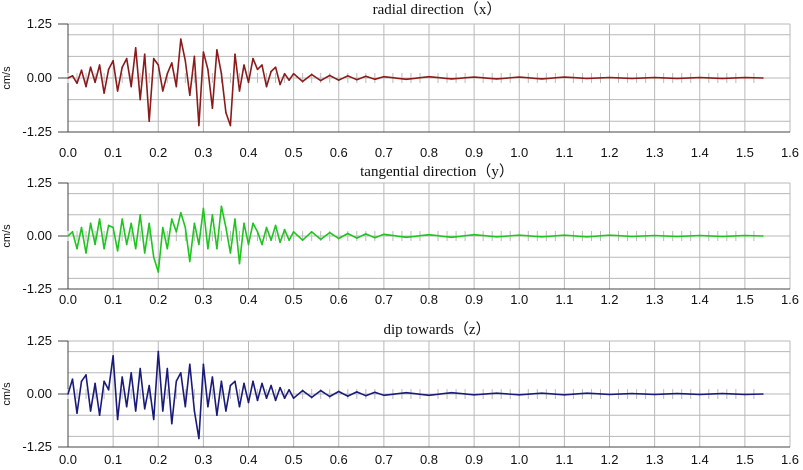 The height and width of the screenshot is (470, 803). Describe the element at coordinates (437, 9) in the screenshot. I see `chart-title: radial direction（x）` at that location.